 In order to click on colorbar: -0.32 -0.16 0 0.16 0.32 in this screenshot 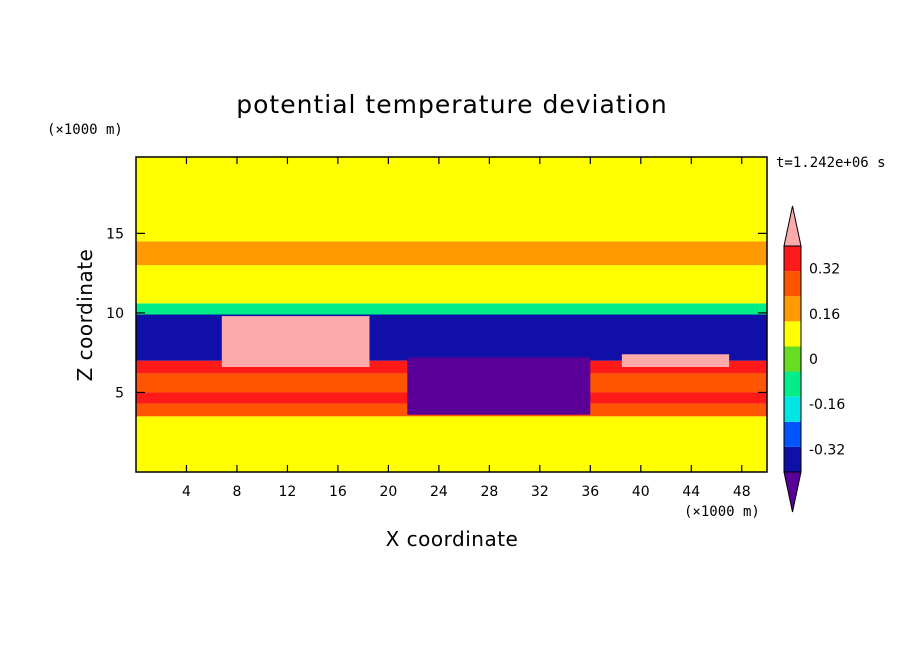, I will do `click(814, 359)`.